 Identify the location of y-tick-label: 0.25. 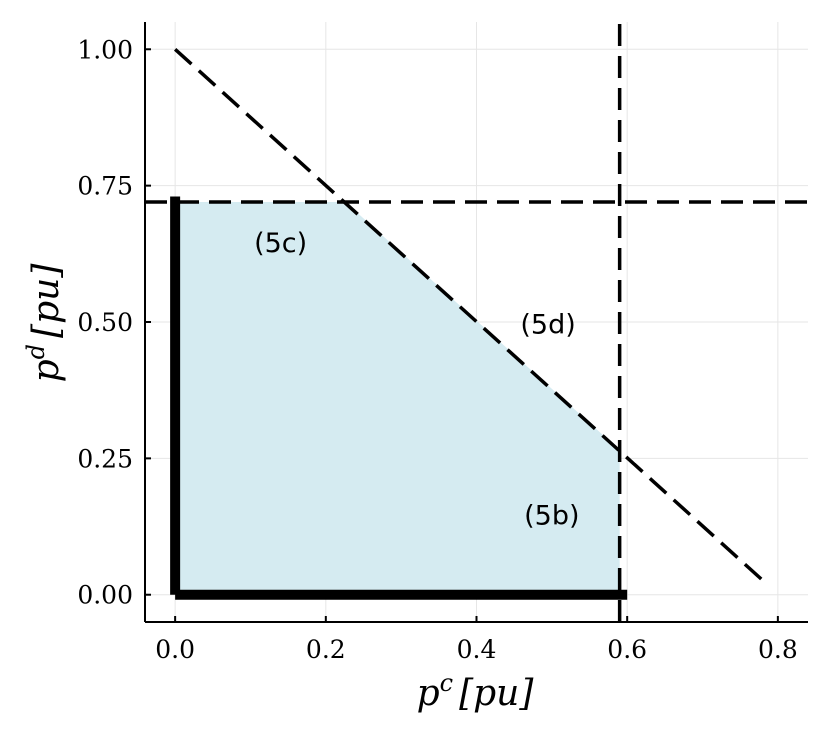
(105, 458).